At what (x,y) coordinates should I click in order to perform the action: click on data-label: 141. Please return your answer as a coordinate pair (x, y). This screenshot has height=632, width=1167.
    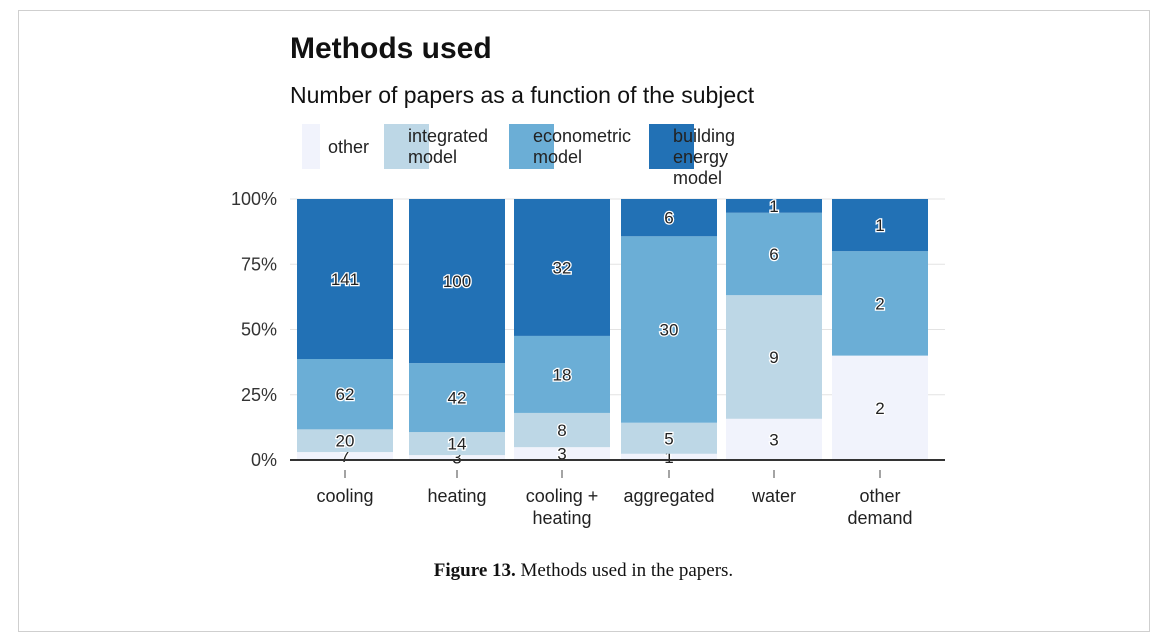
    Looking at the image, I should click on (345, 279).